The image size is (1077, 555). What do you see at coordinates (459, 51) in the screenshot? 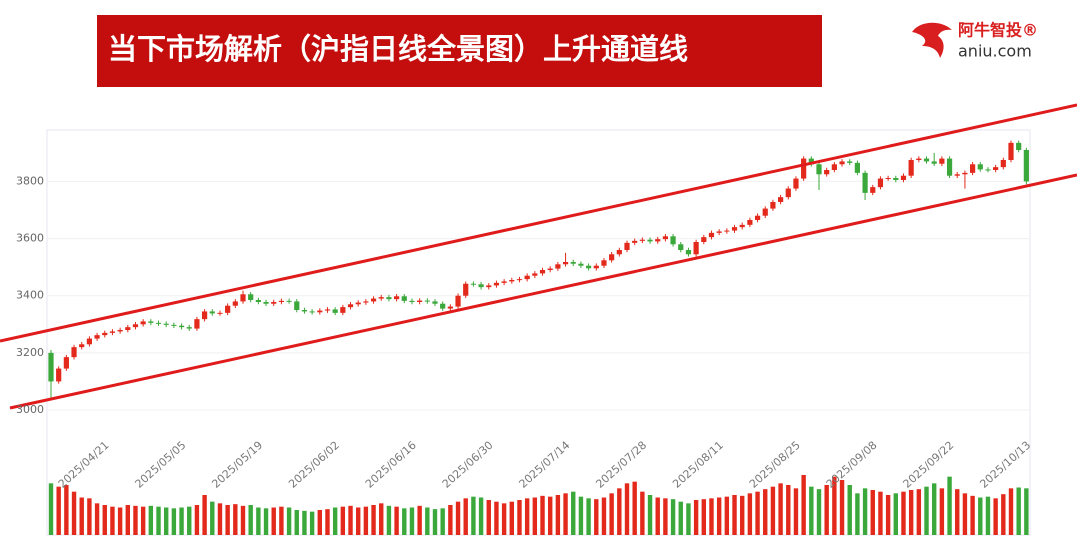
I see `title-banner` at bounding box center [459, 51].